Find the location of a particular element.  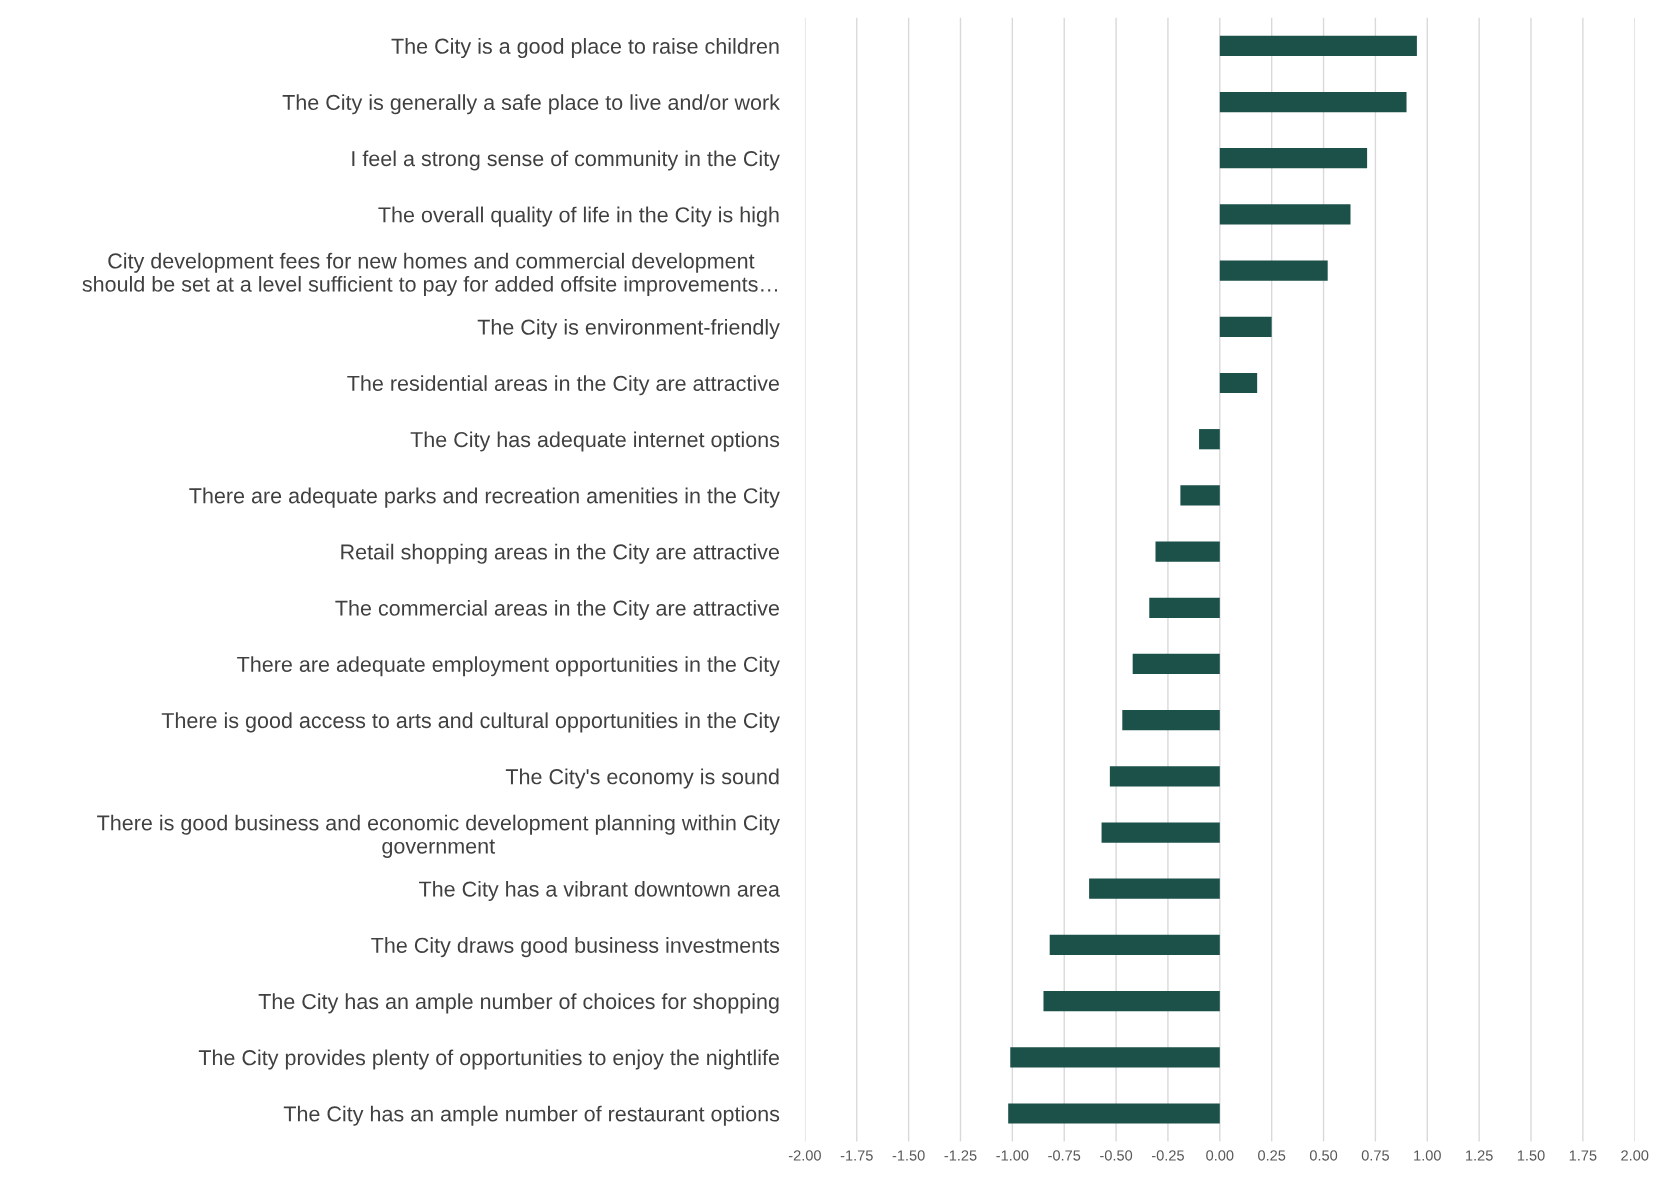

y-tick-label: I feel a strong sense of community in the City is located at coordinates (566, 160).